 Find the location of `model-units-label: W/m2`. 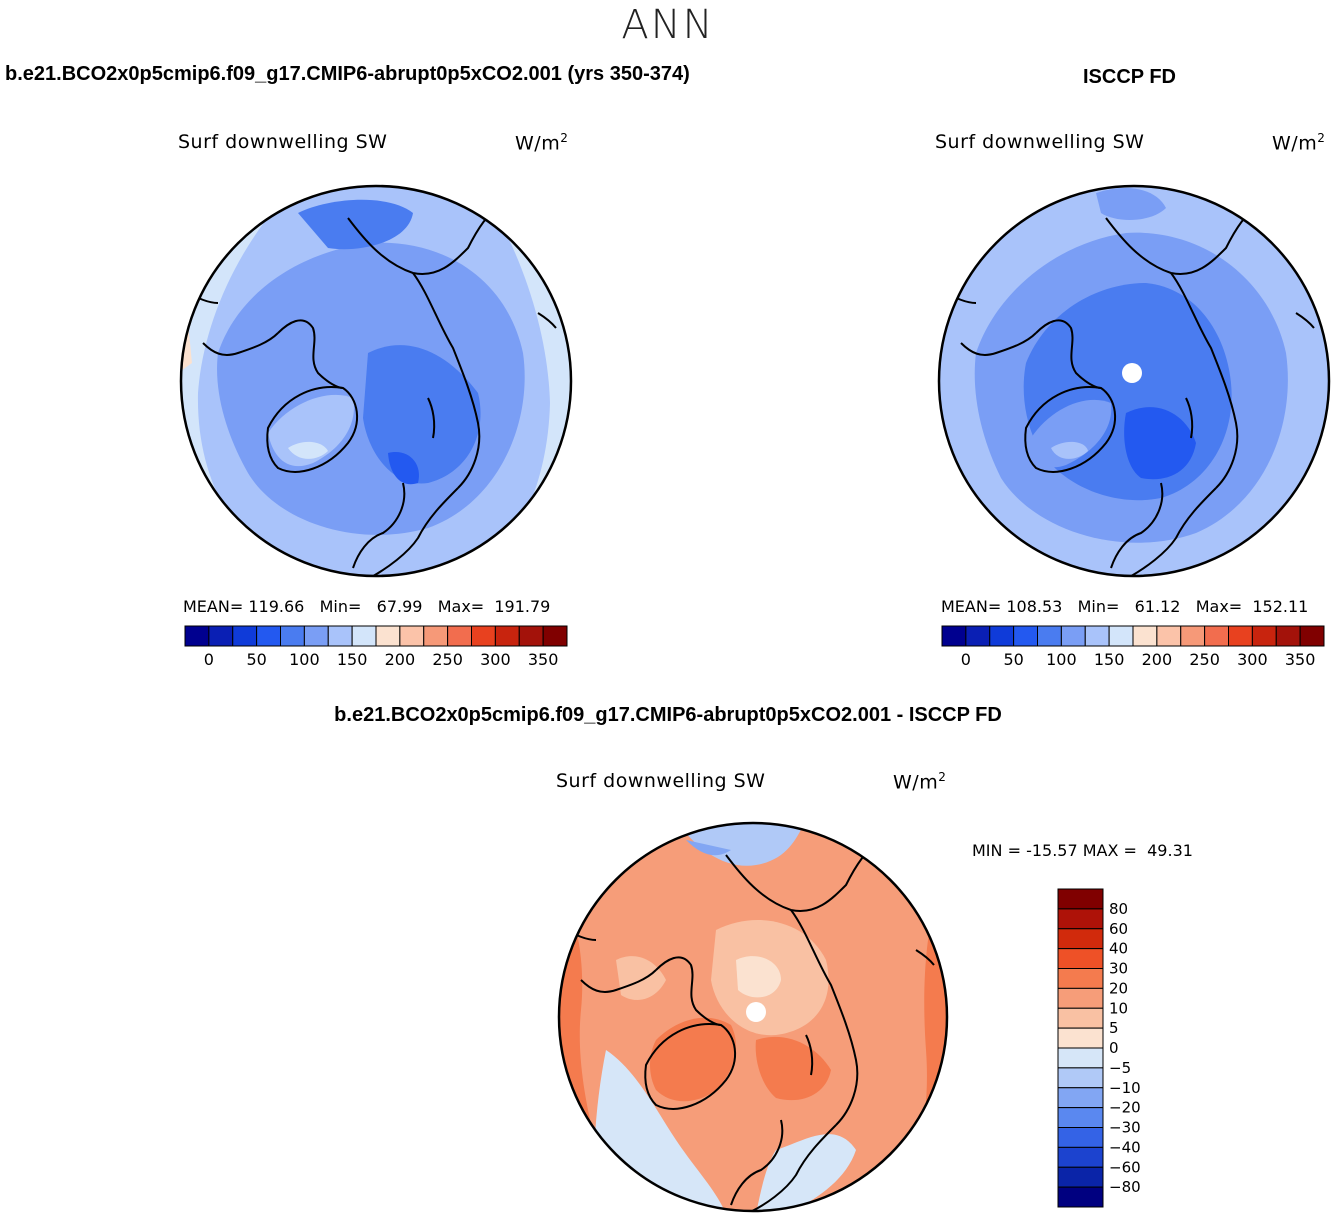

model-units-label: W/m2 is located at coordinates (542, 143).